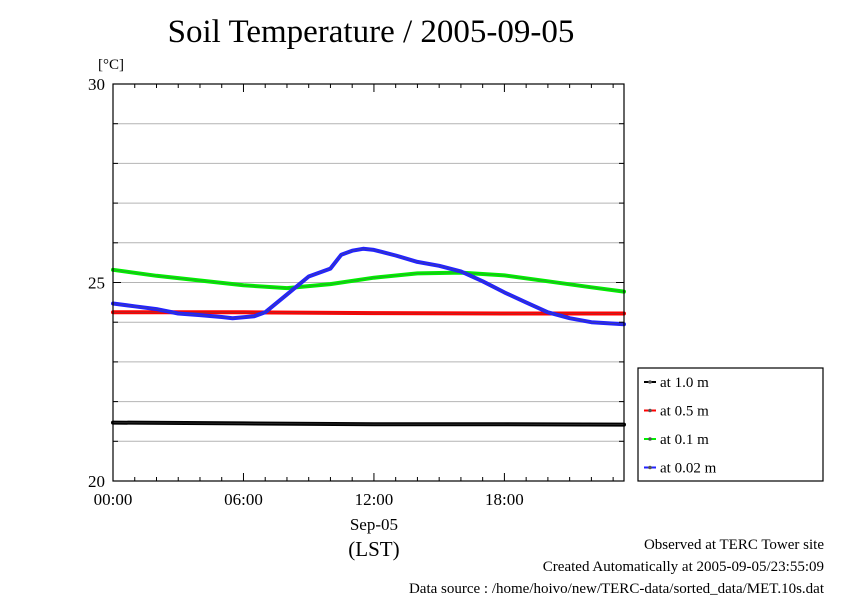  What do you see at coordinates (96, 283) in the screenshot?
I see `y-tick-label: 25` at bounding box center [96, 283].